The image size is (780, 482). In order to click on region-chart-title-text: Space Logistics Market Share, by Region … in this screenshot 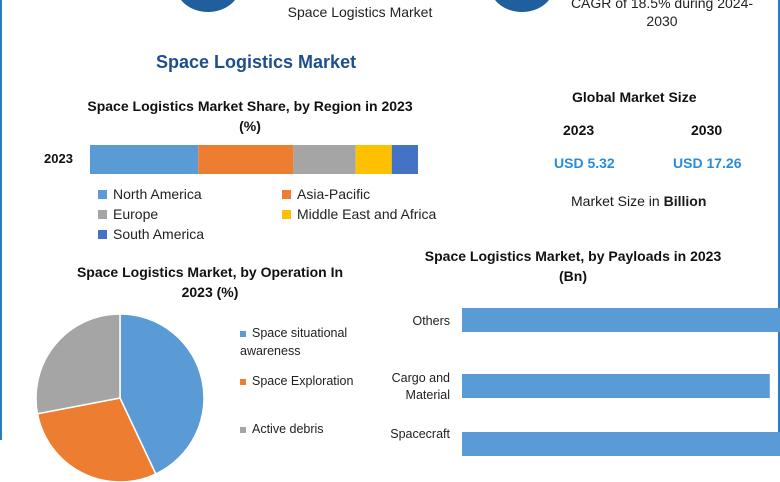, I will do `click(250, 116)`.